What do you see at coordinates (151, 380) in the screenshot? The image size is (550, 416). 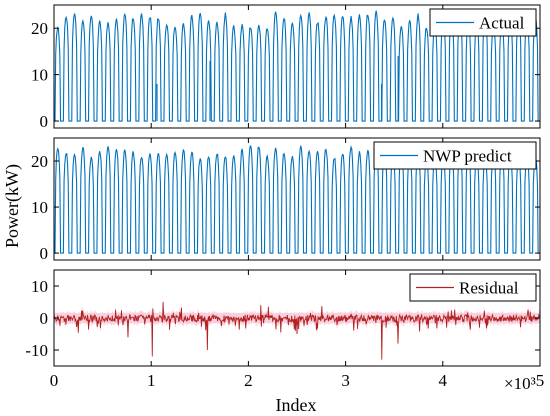 I see `x-tick-label: 1` at bounding box center [151, 380].